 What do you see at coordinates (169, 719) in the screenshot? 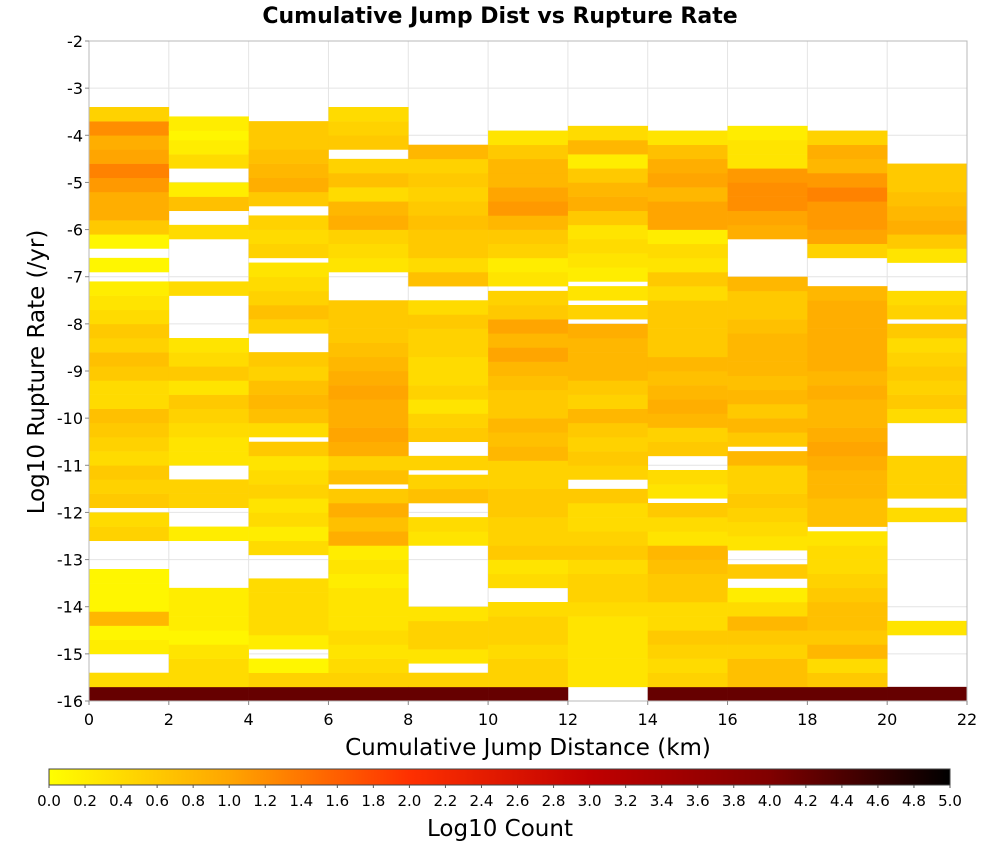
I see `x-tick-label: 2` at bounding box center [169, 719].